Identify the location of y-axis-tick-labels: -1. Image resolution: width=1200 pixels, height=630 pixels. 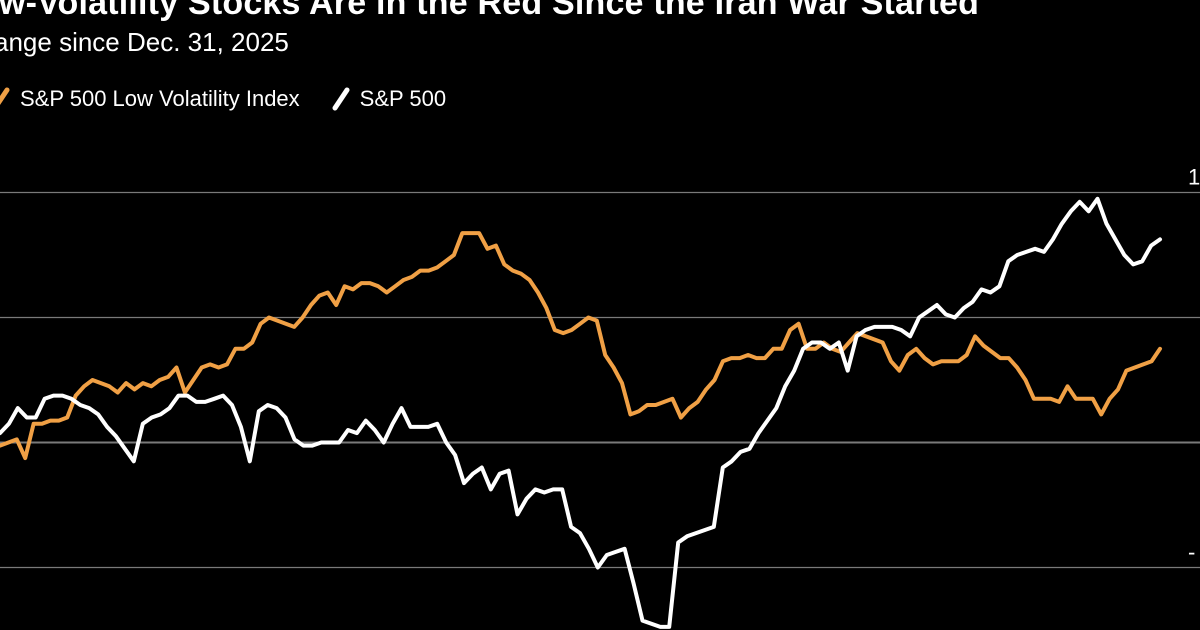
(1194, 365).